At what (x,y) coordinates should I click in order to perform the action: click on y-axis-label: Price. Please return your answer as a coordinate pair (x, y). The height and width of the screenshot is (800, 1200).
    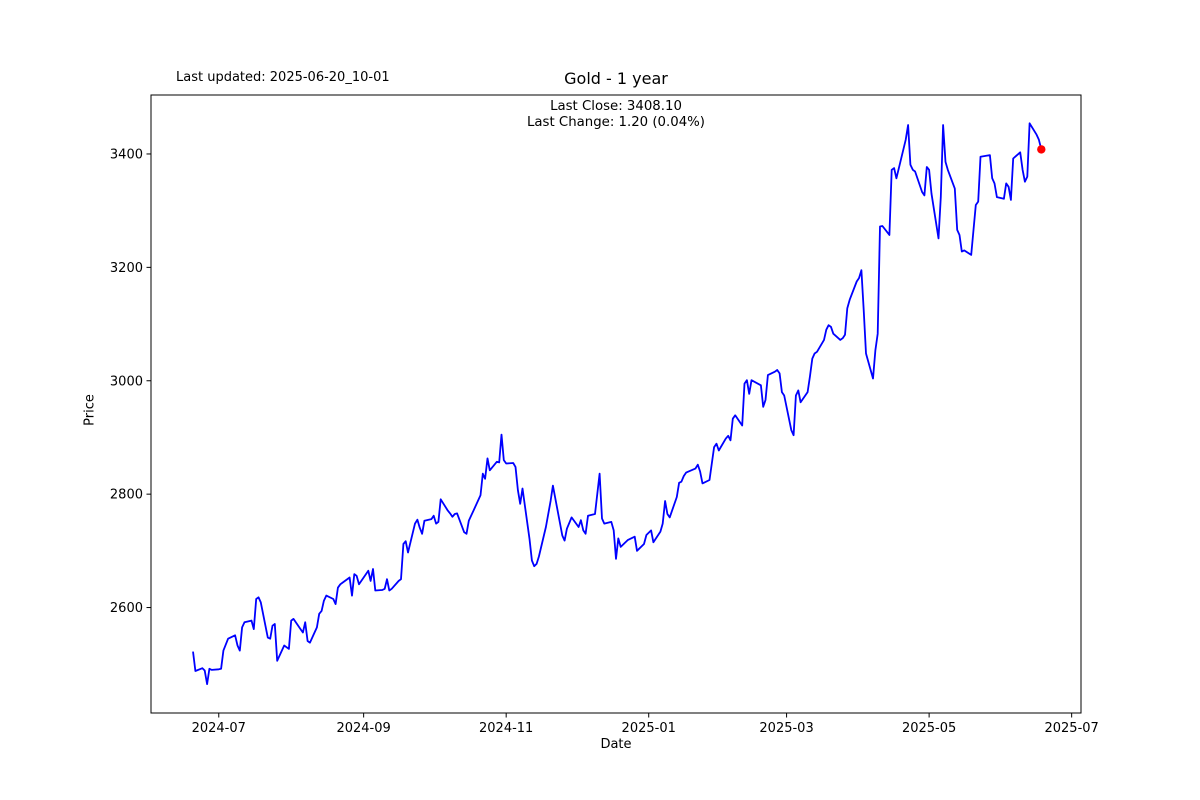
    Looking at the image, I should click on (90, 410).